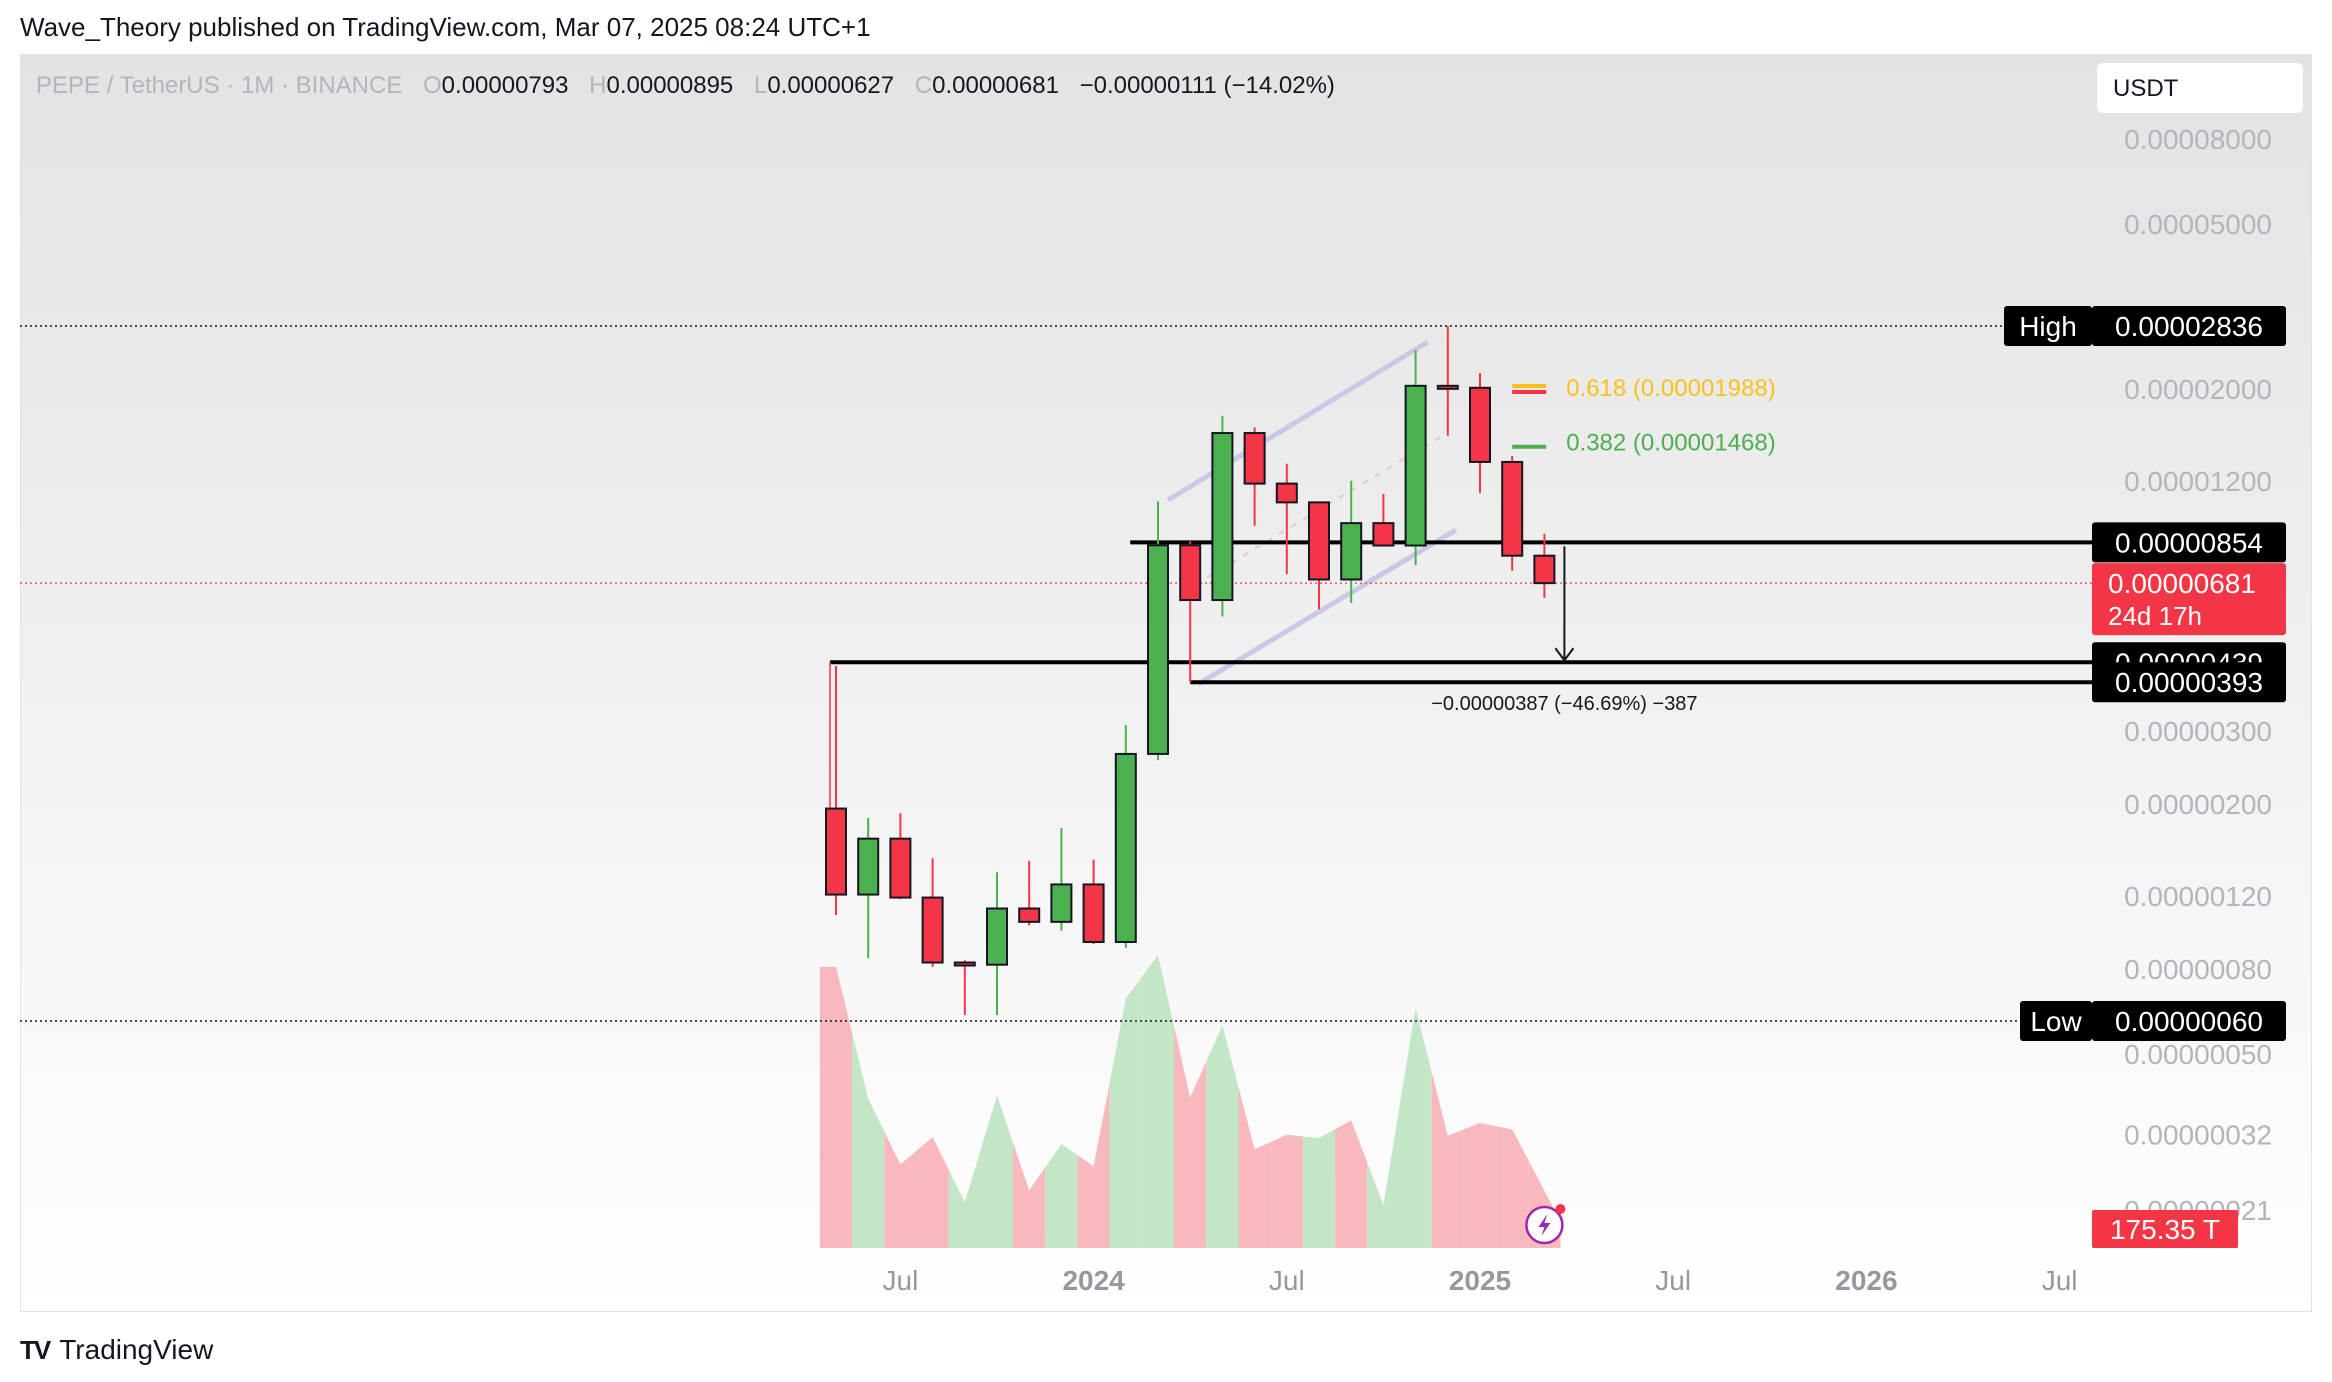  Describe the element at coordinates (136, 1349) in the screenshot. I see `tradingview-brand: TradingView` at that location.